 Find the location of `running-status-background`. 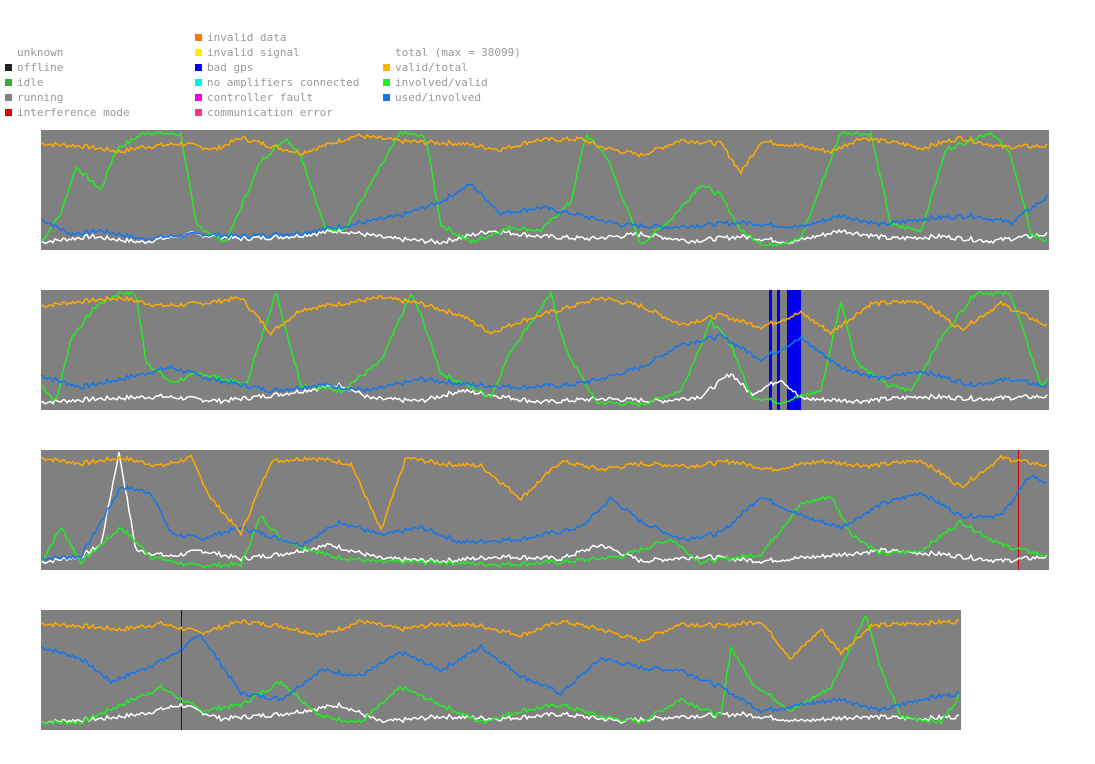

running-status-background is located at coordinates (545, 350).